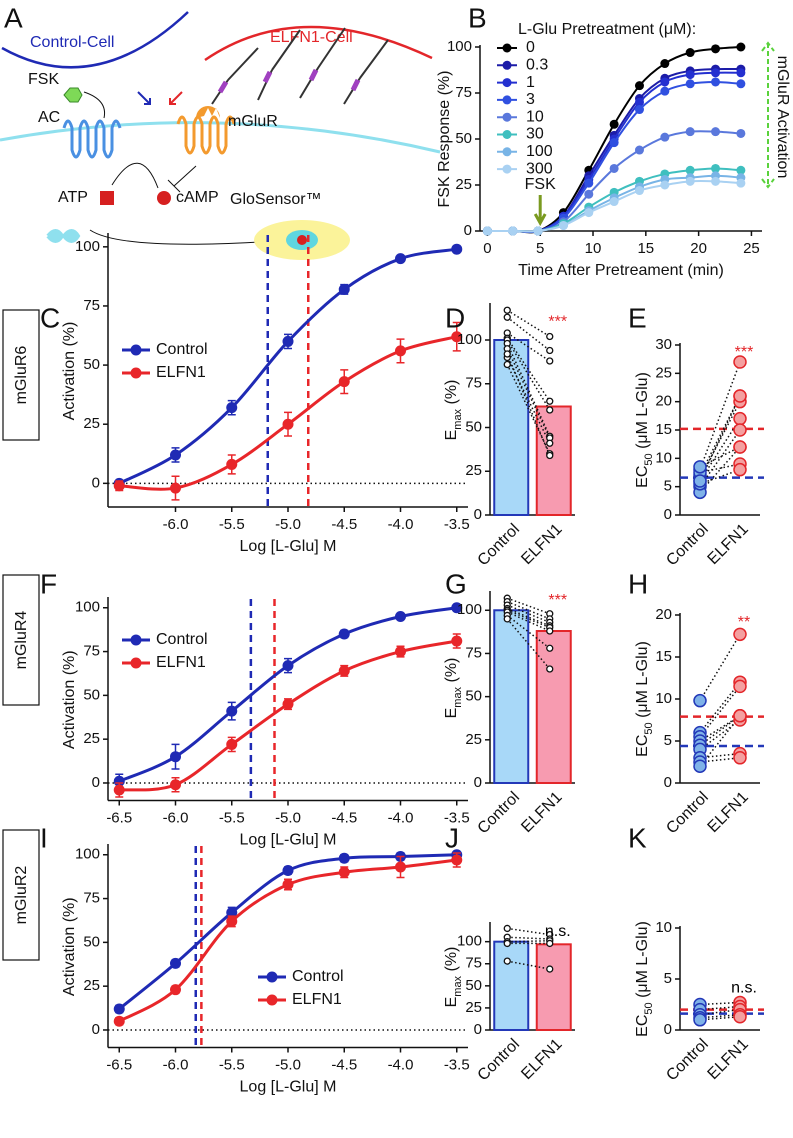 Image resolution: width=793 pixels, height=1138 pixels. I want to click on y-tick-label: 10, so click(663, 927).